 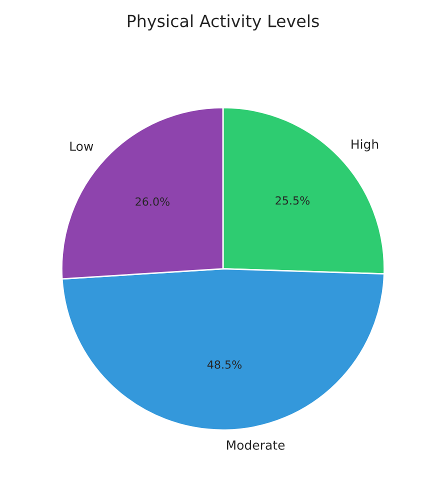 I want to click on slice-label: High, so click(x=365, y=145).